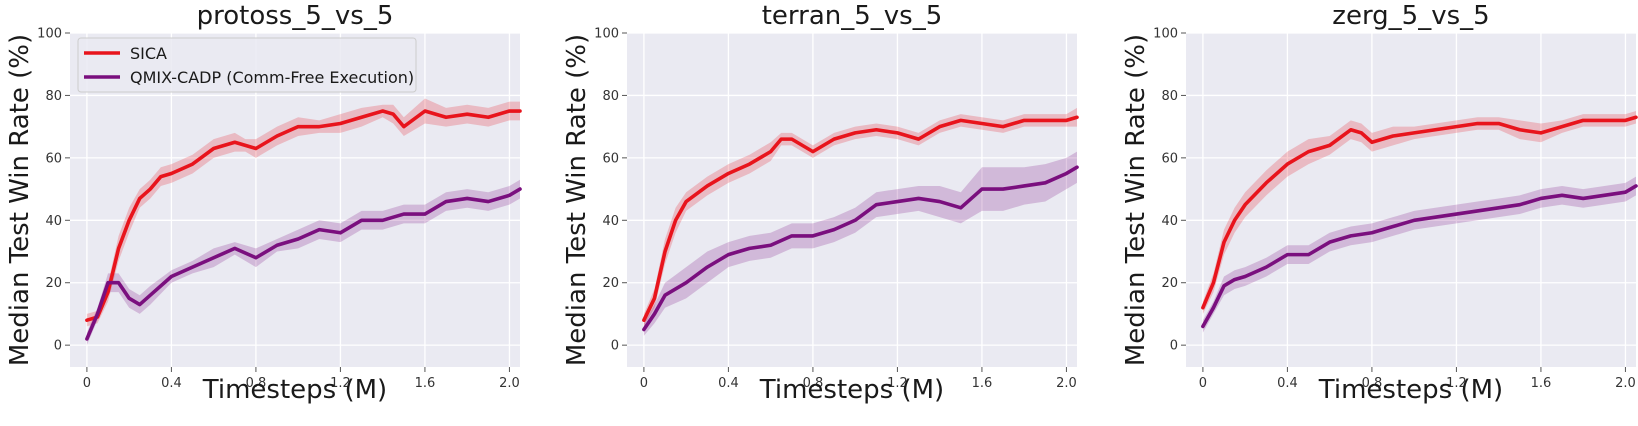 This screenshot has height=426, width=1638. I want to click on legend-label-sica: SICA, so click(148, 53).